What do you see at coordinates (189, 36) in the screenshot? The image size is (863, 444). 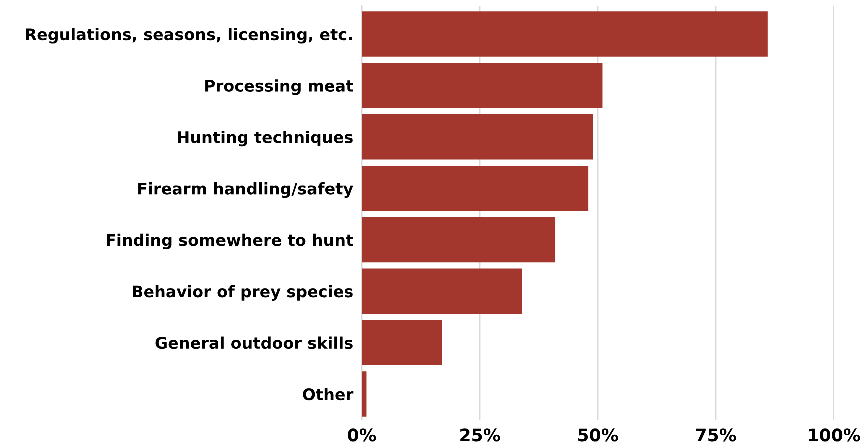 I see `y-tick-label: Regulations, seasons, licensing, etc.` at bounding box center [189, 36].